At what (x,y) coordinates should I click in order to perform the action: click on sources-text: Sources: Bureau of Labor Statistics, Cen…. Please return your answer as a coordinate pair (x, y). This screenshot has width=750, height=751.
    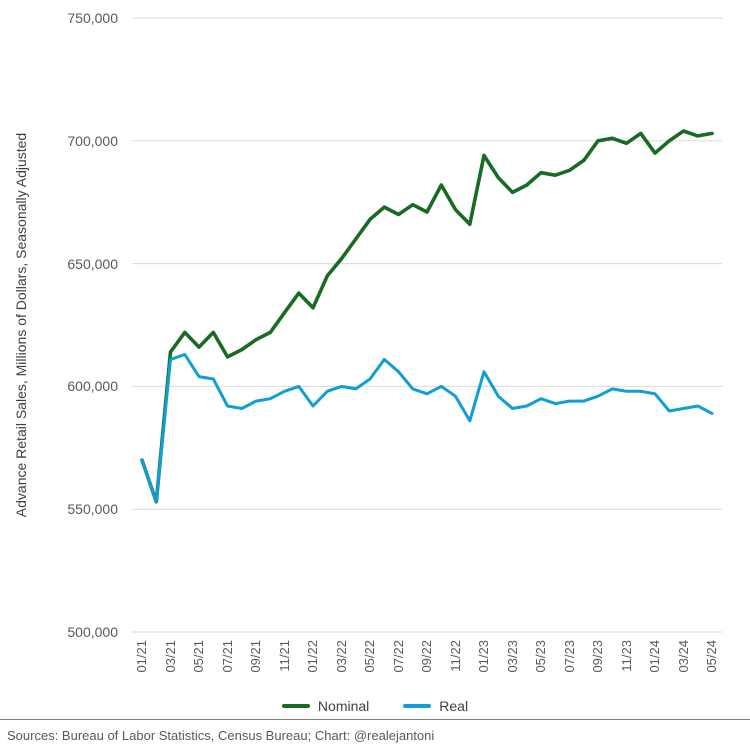
    Looking at the image, I should click on (221, 735).